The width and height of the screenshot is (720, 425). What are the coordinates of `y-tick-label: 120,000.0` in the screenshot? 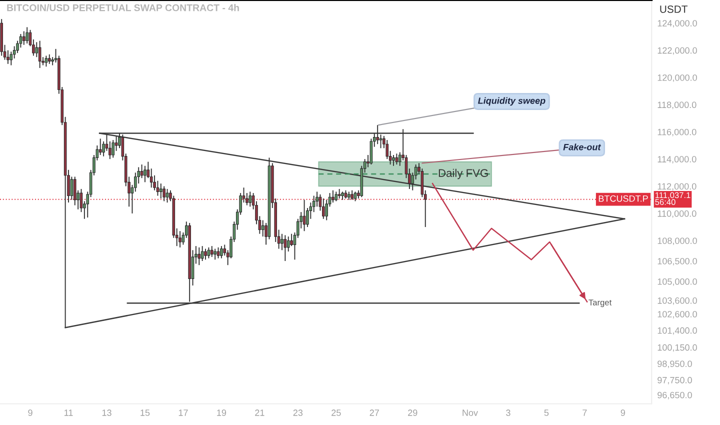 It's located at (677, 78).